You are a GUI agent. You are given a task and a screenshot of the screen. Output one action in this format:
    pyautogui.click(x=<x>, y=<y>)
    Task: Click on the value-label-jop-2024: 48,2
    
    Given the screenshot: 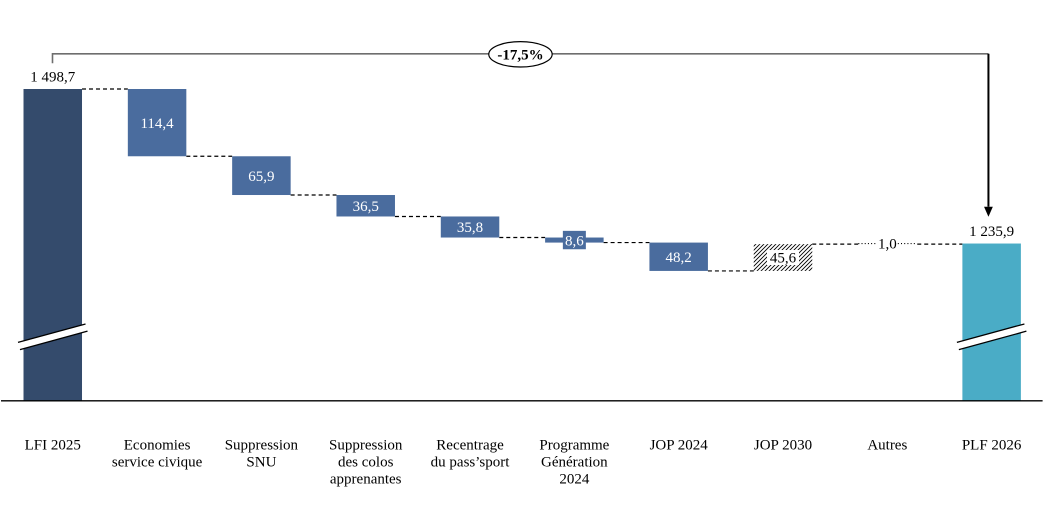 What is the action you would take?
    pyautogui.click(x=679, y=258)
    